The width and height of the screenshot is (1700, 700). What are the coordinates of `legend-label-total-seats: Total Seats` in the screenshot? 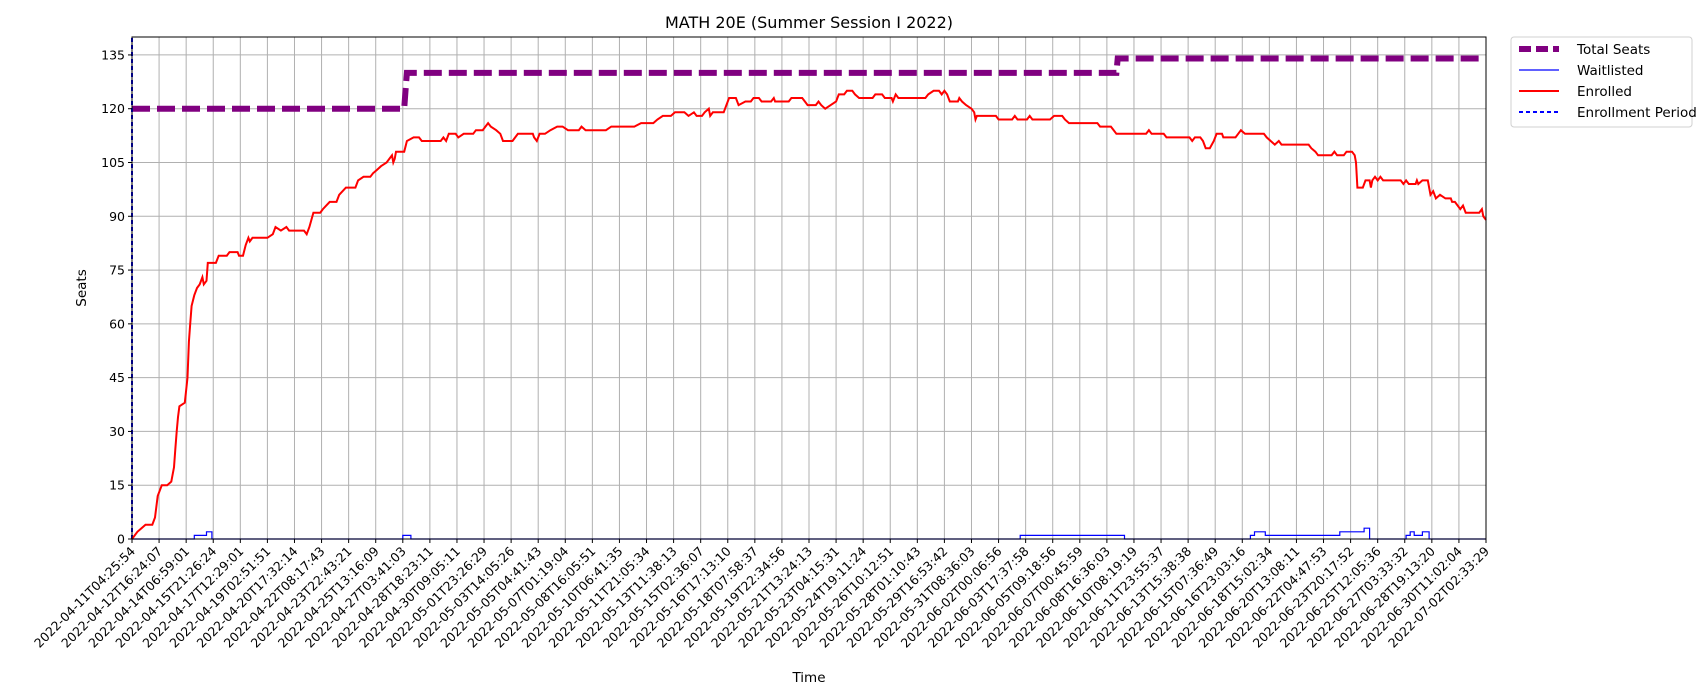 It's located at (1613, 50).